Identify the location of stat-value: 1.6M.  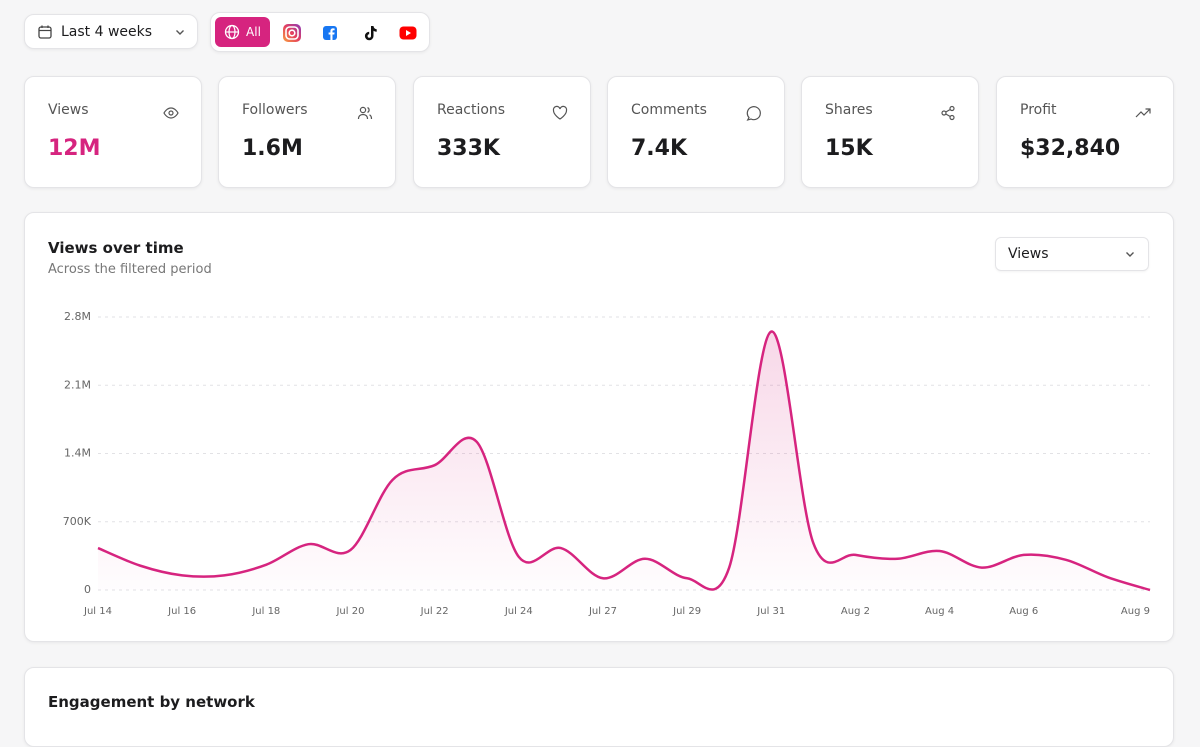
(272, 148).